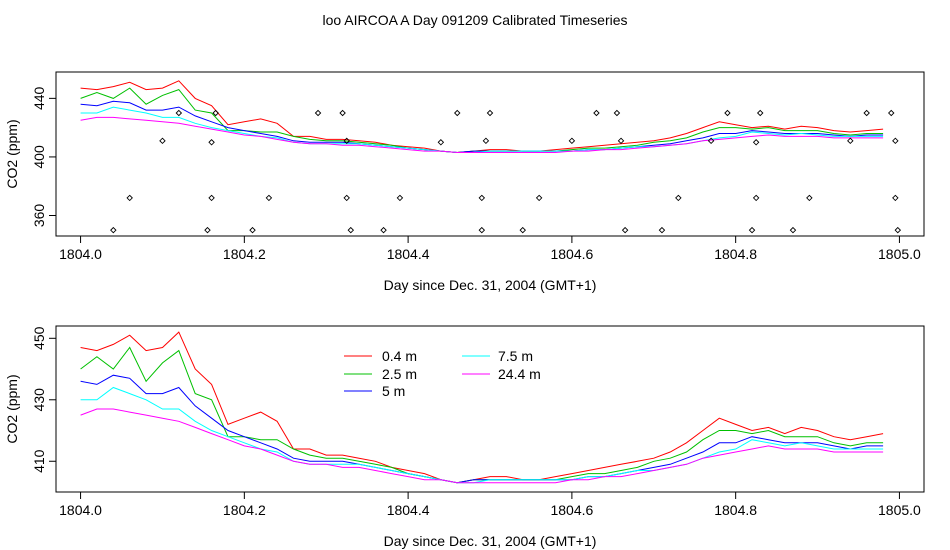 Image resolution: width=950 pixels, height=550 pixels. I want to click on legend: 0.4 m 2.5 m 5 m 7.5 m 24.4 m, so click(442, 373).